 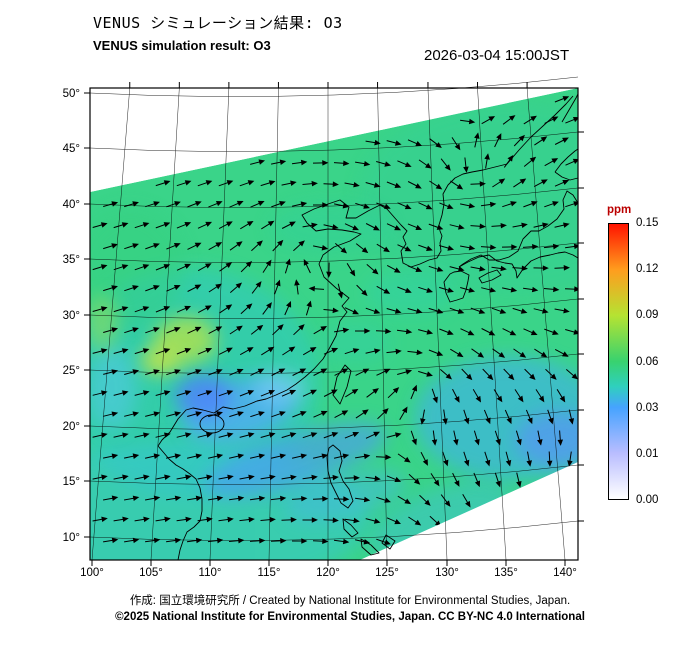 What do you see at coordinates (647, 315) in the screenshot?
I see `colorbar-tick-label: 0.09` at bounding box center [647, 315].